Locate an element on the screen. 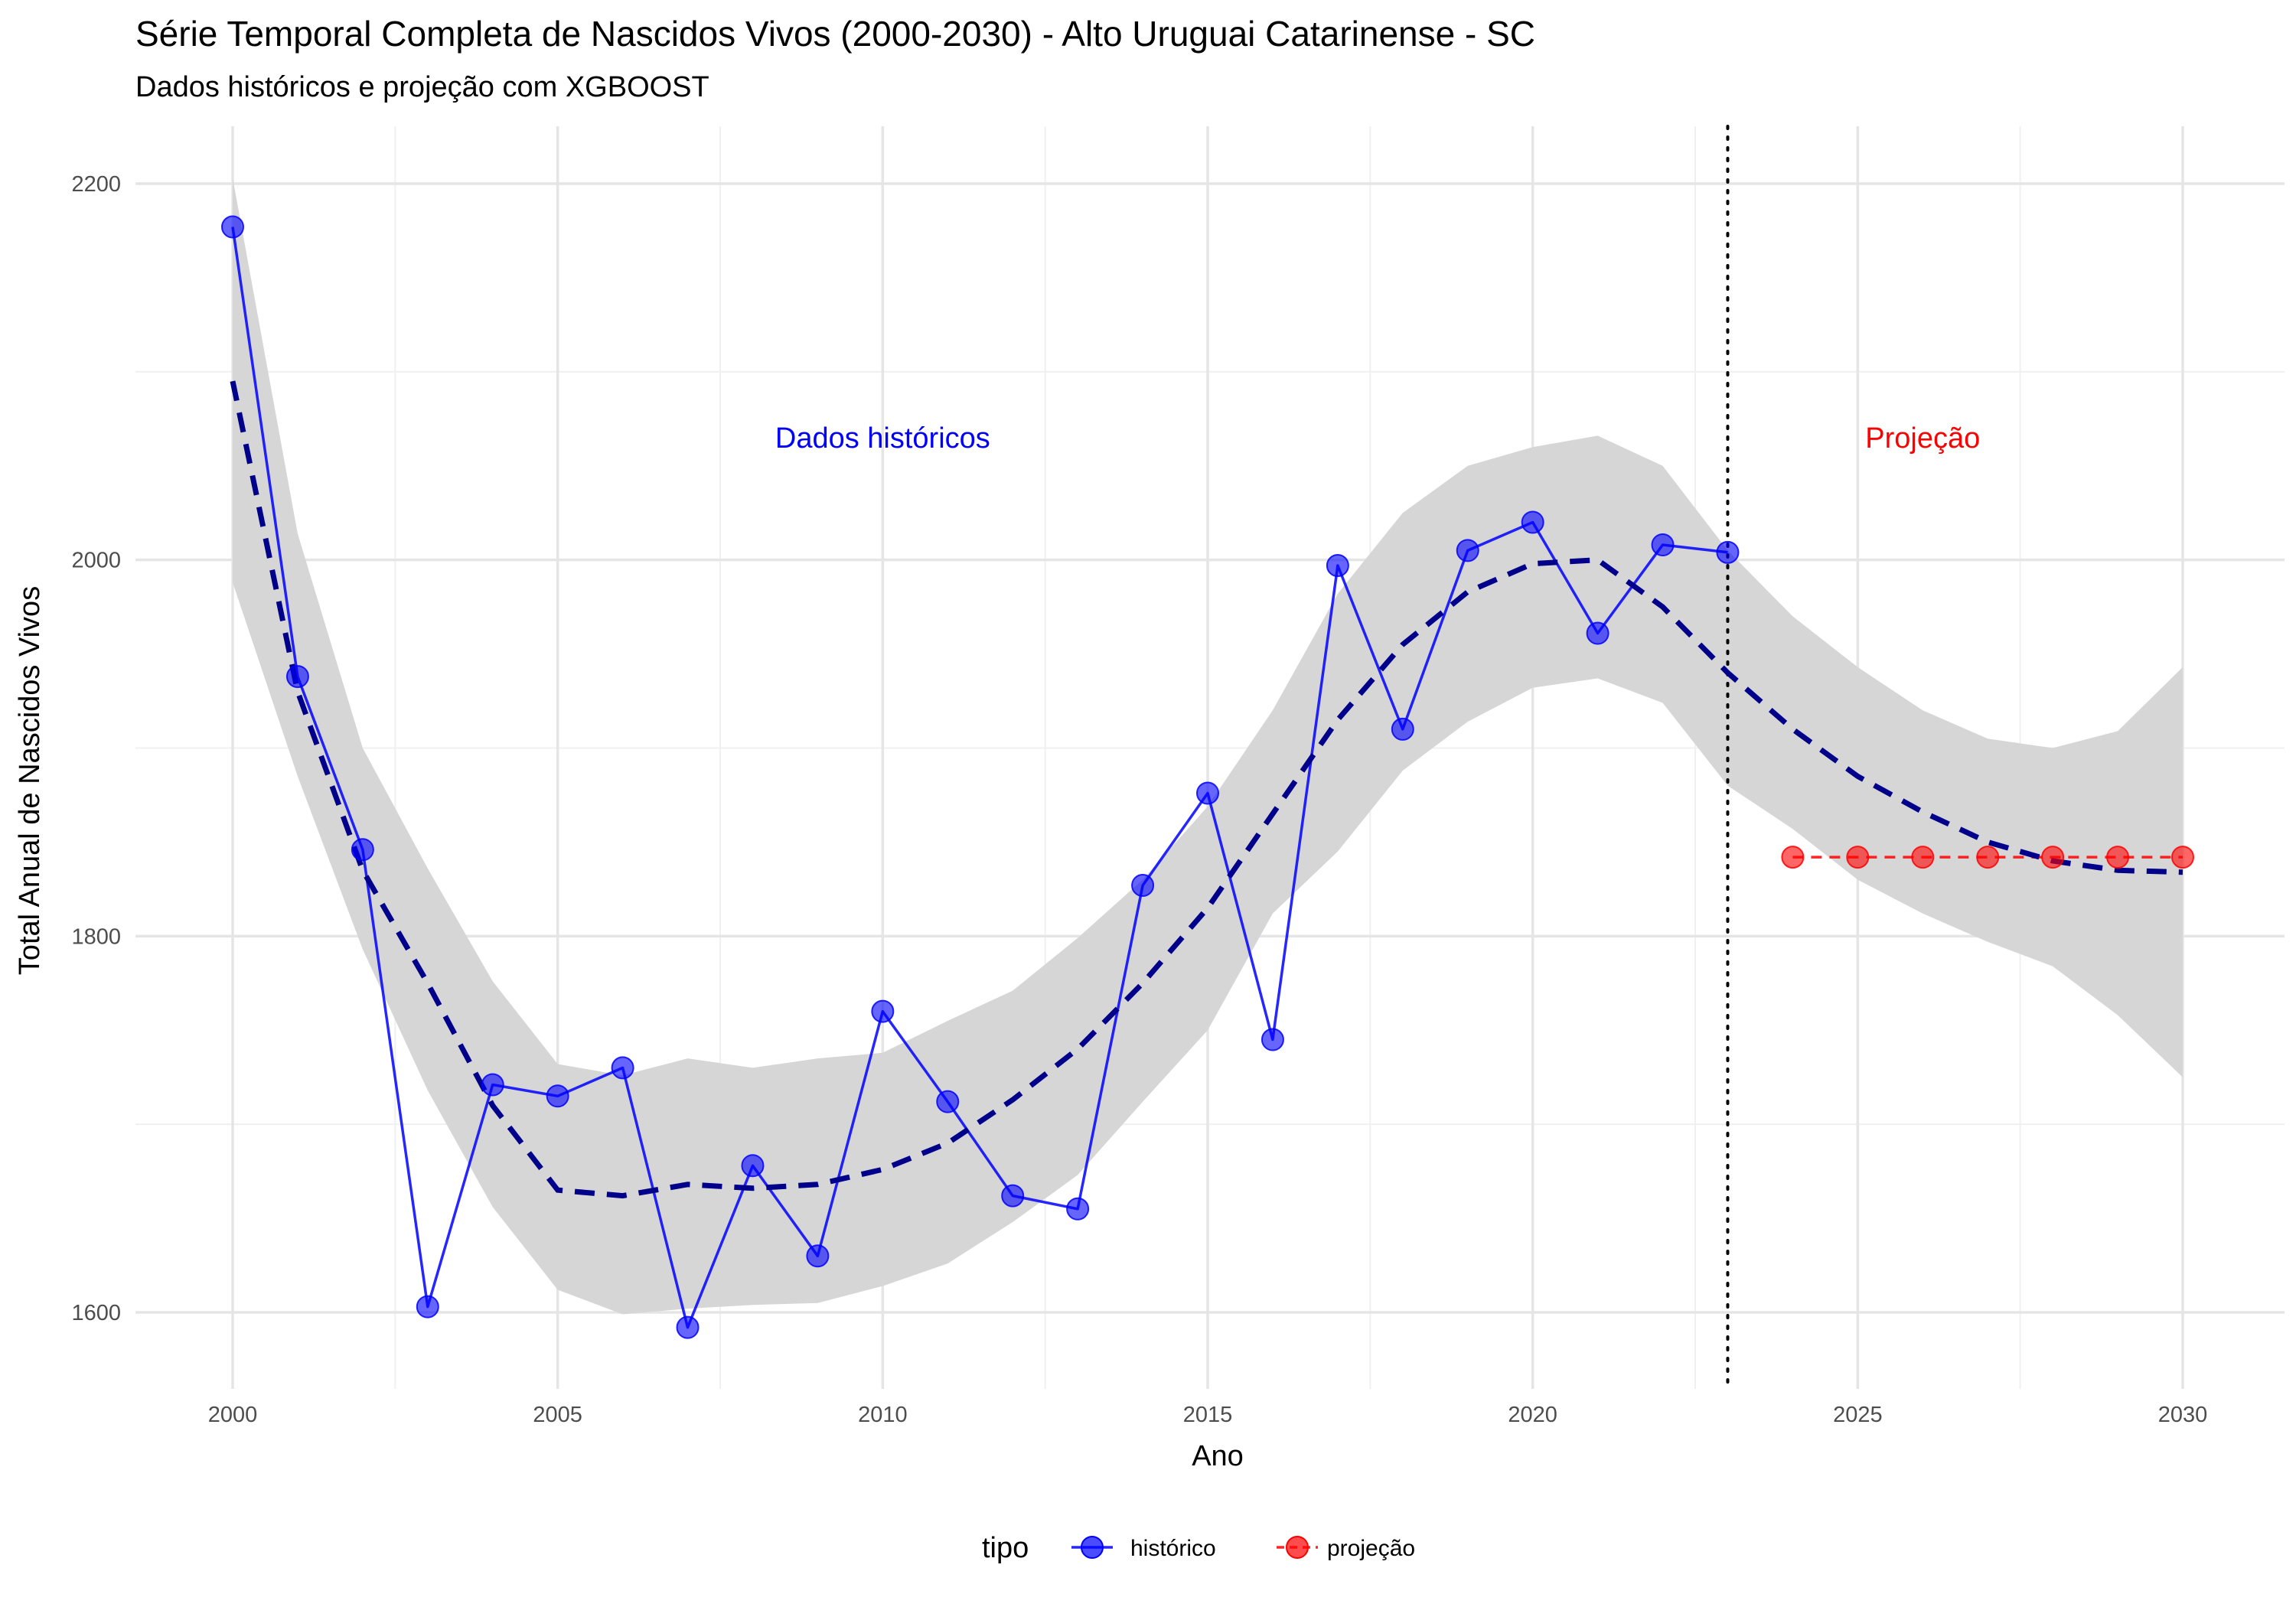 The image size is (2296, 1607). x-tick-label: 2000 is located at coordinates (233, 1415).